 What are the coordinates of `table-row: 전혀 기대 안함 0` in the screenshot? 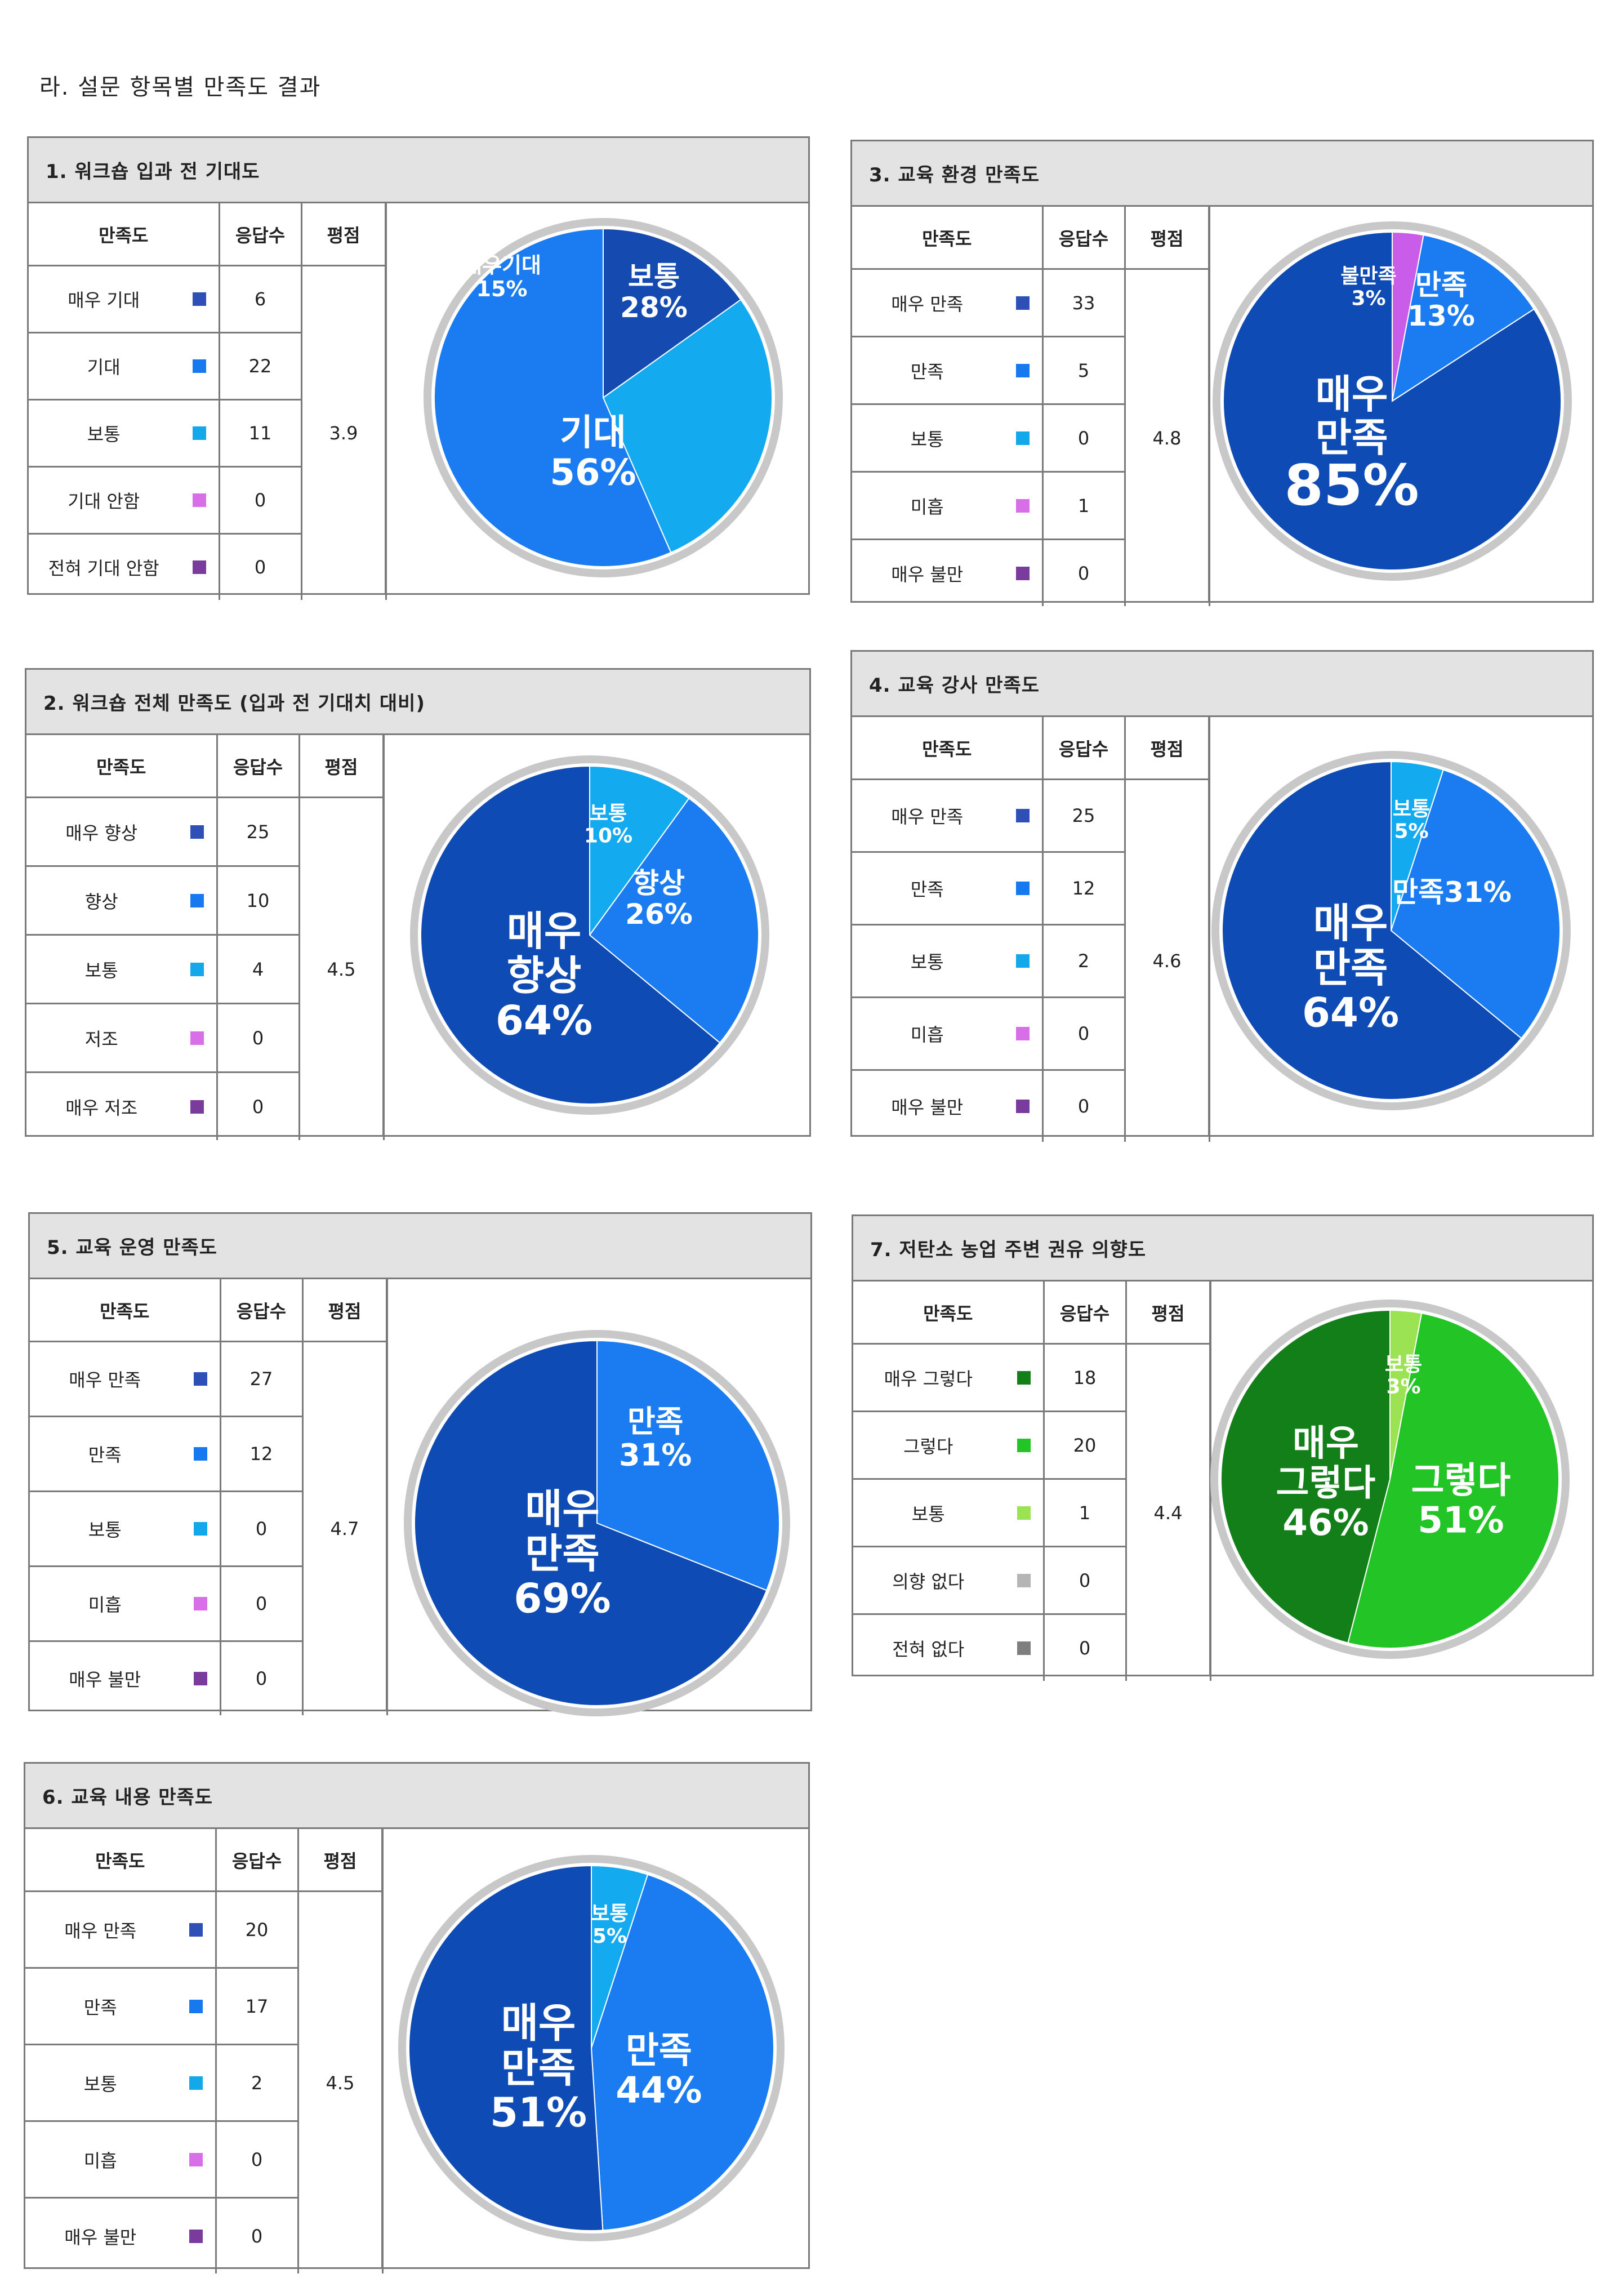 It's located at (207, 566).